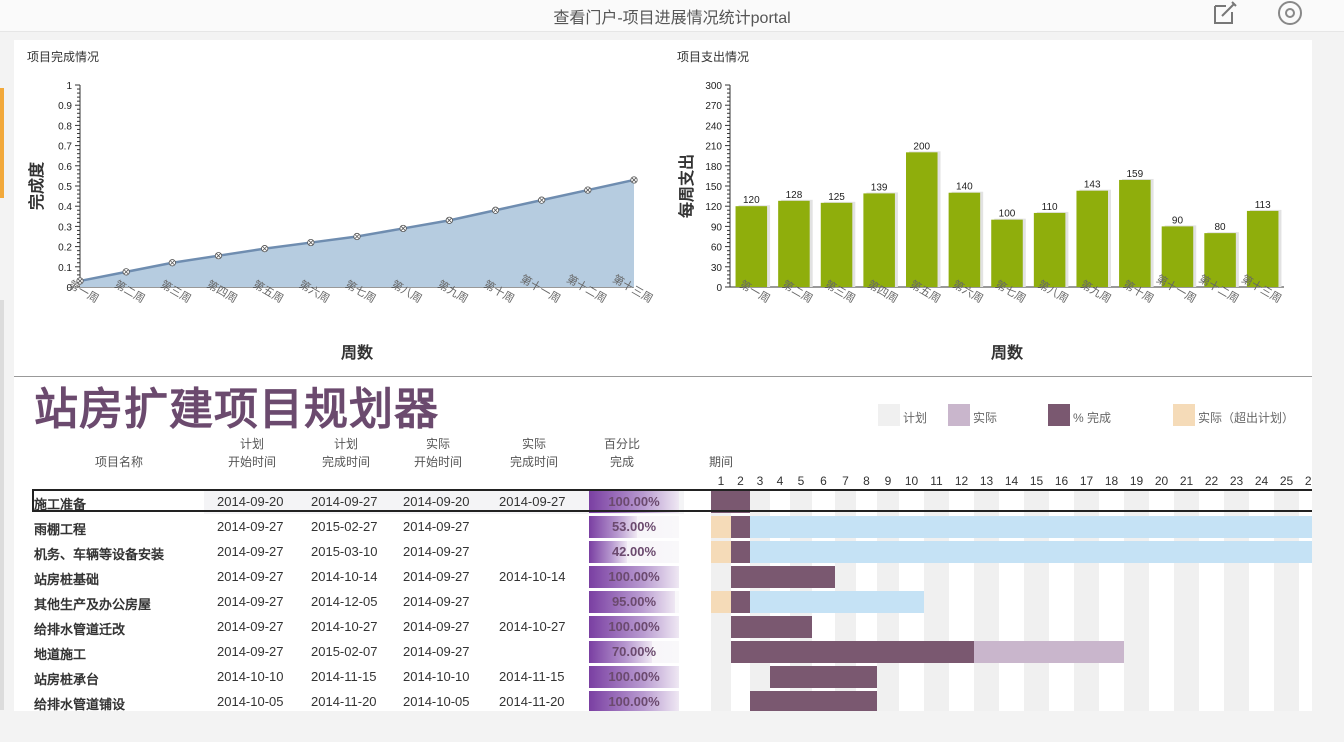 This screenshot has width=1344, height=742. I want to click on period-number: 10, so click(911, 481).